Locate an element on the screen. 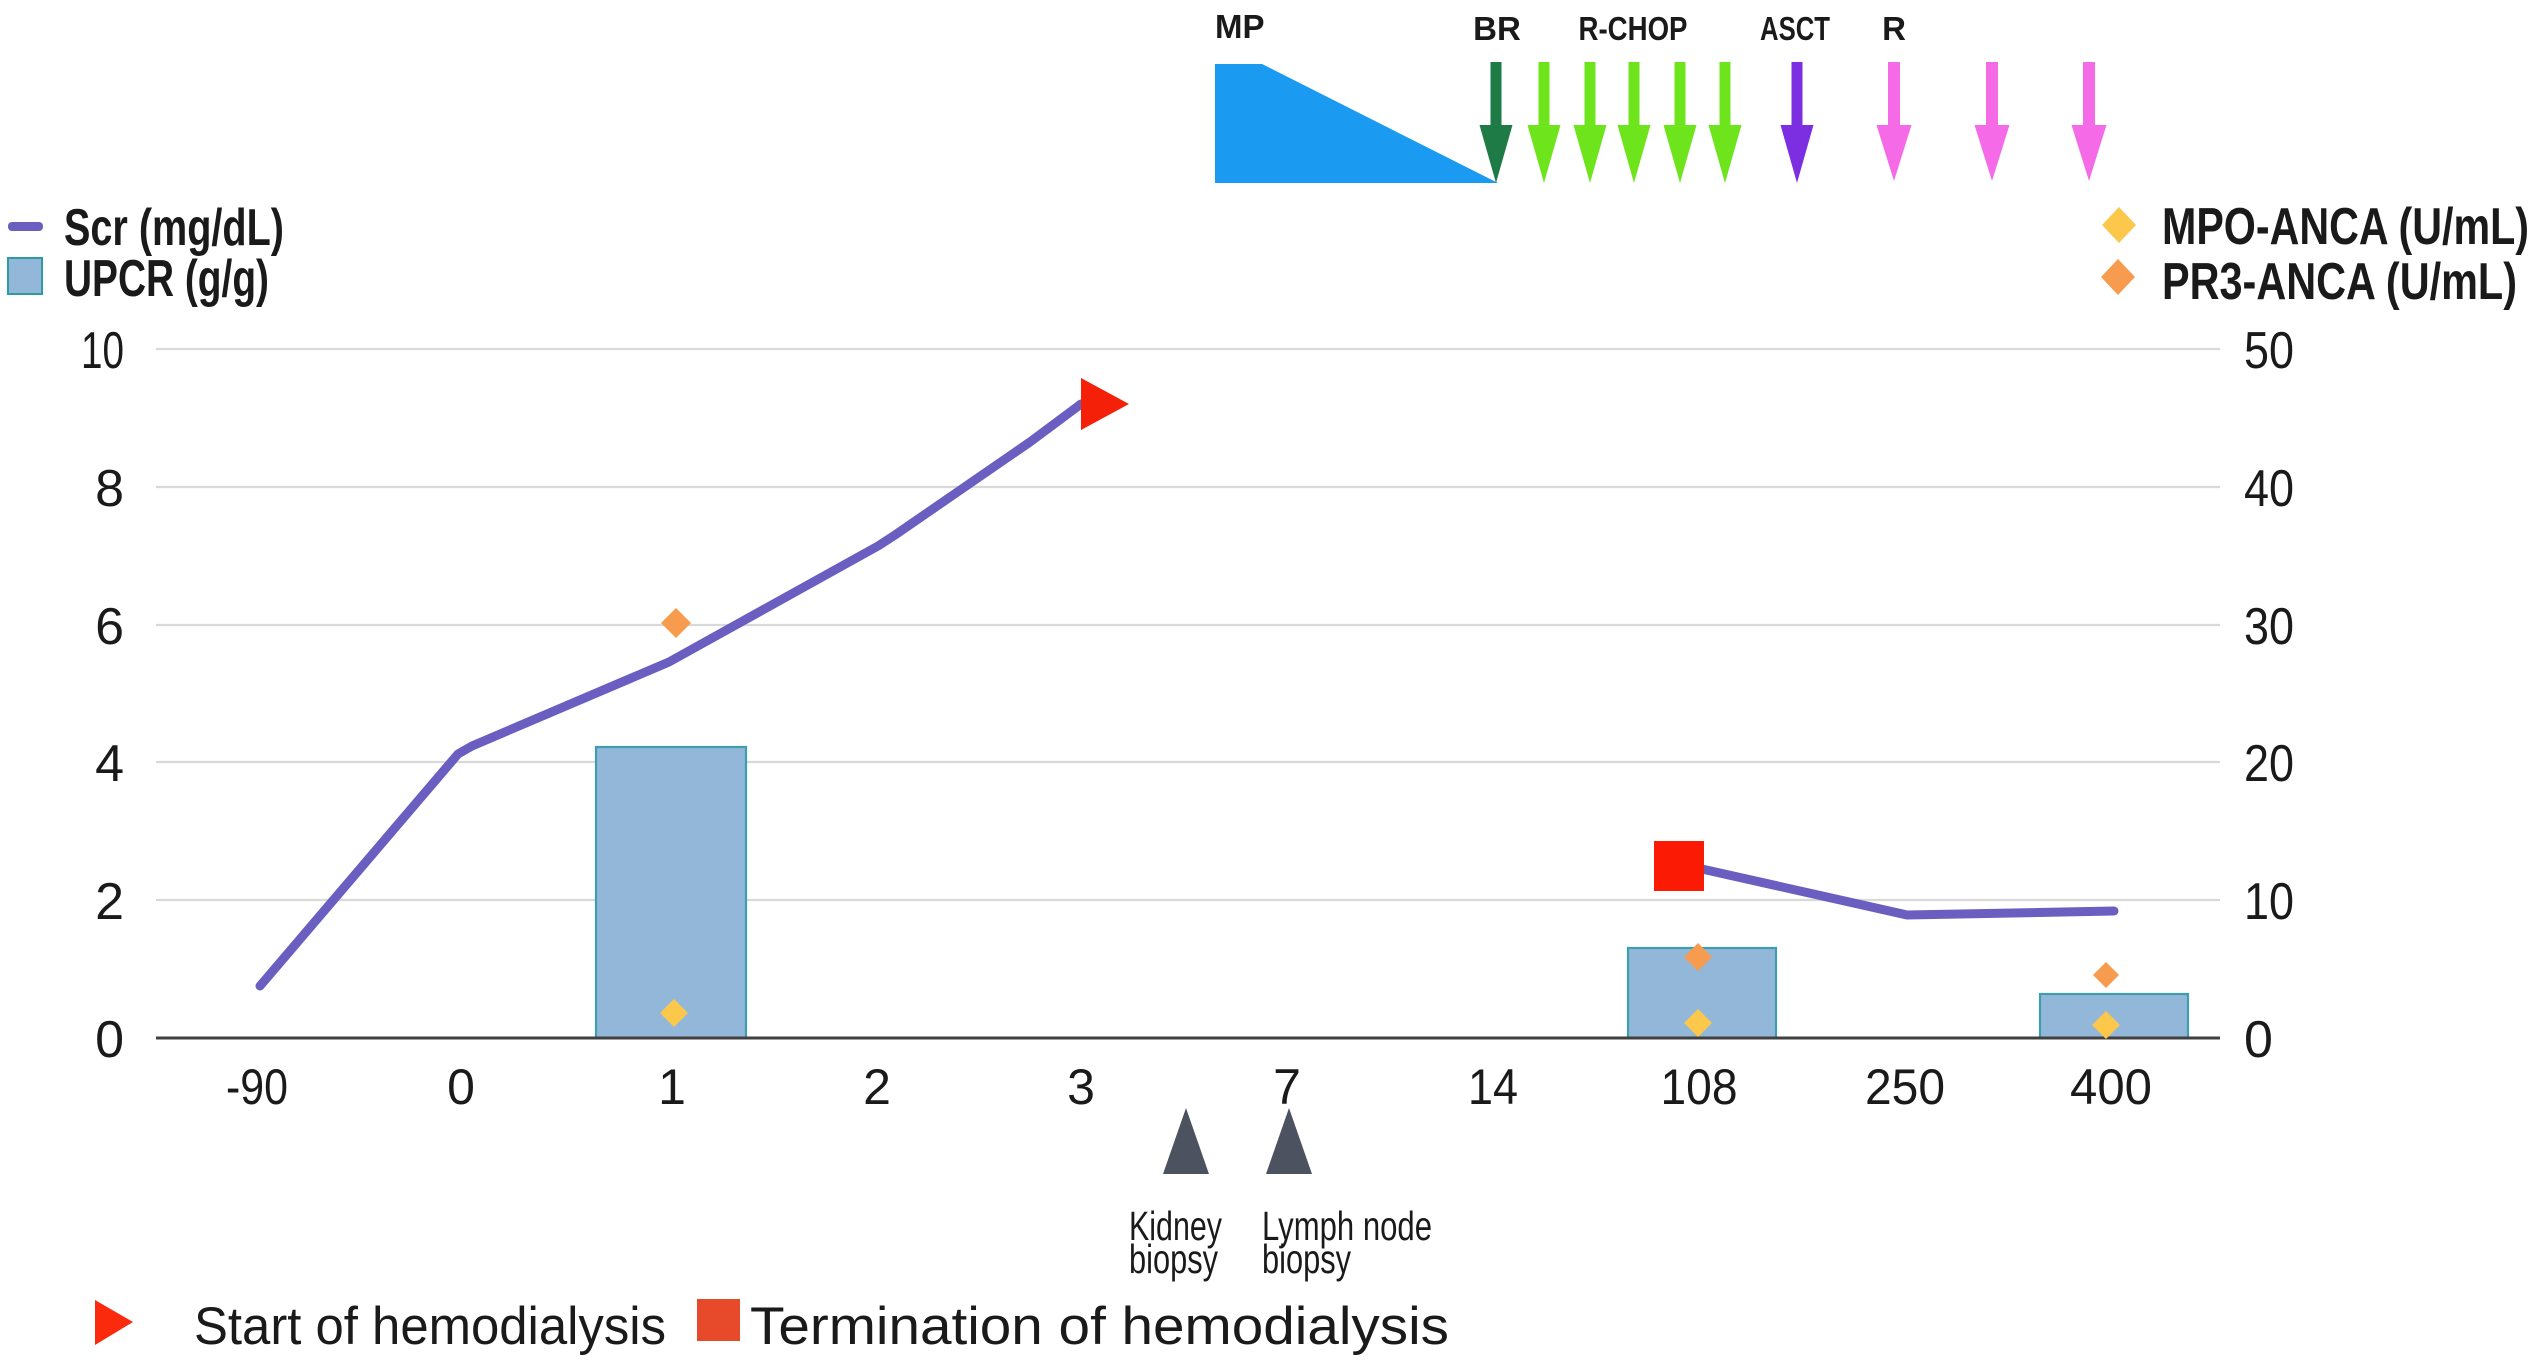 The image size is (2533, 1365). svg-text: R is located at coordinates (1894, 28).